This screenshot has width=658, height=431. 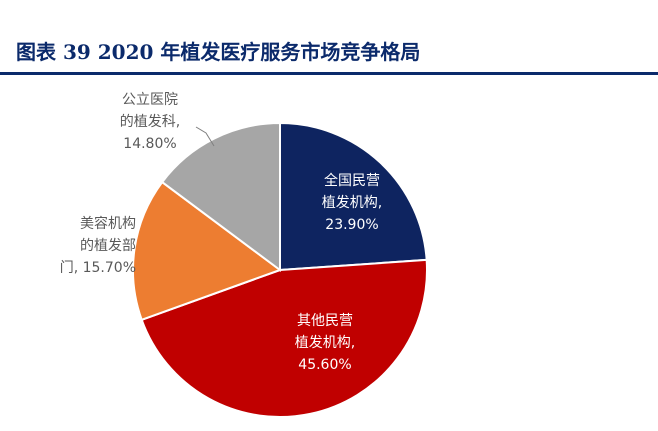 I want to click on slice-category-text: 其他民营 植发机构,, so click(x=325, y=332).